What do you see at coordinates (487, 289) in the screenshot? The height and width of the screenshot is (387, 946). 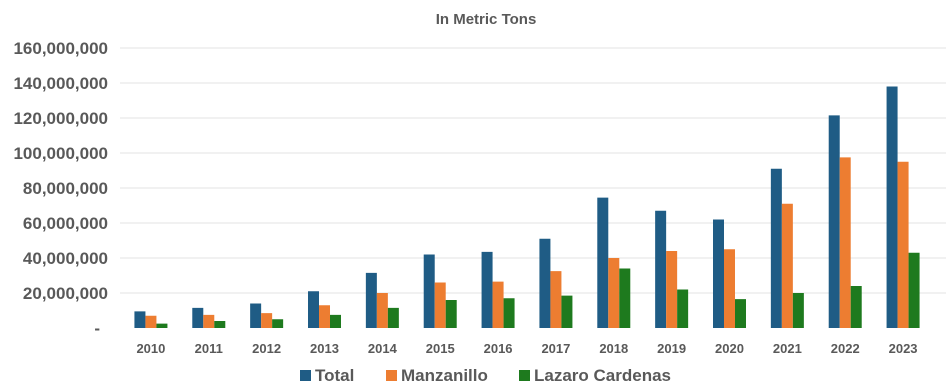 I see `bar-total-2016` at bounding box center [487, 289].